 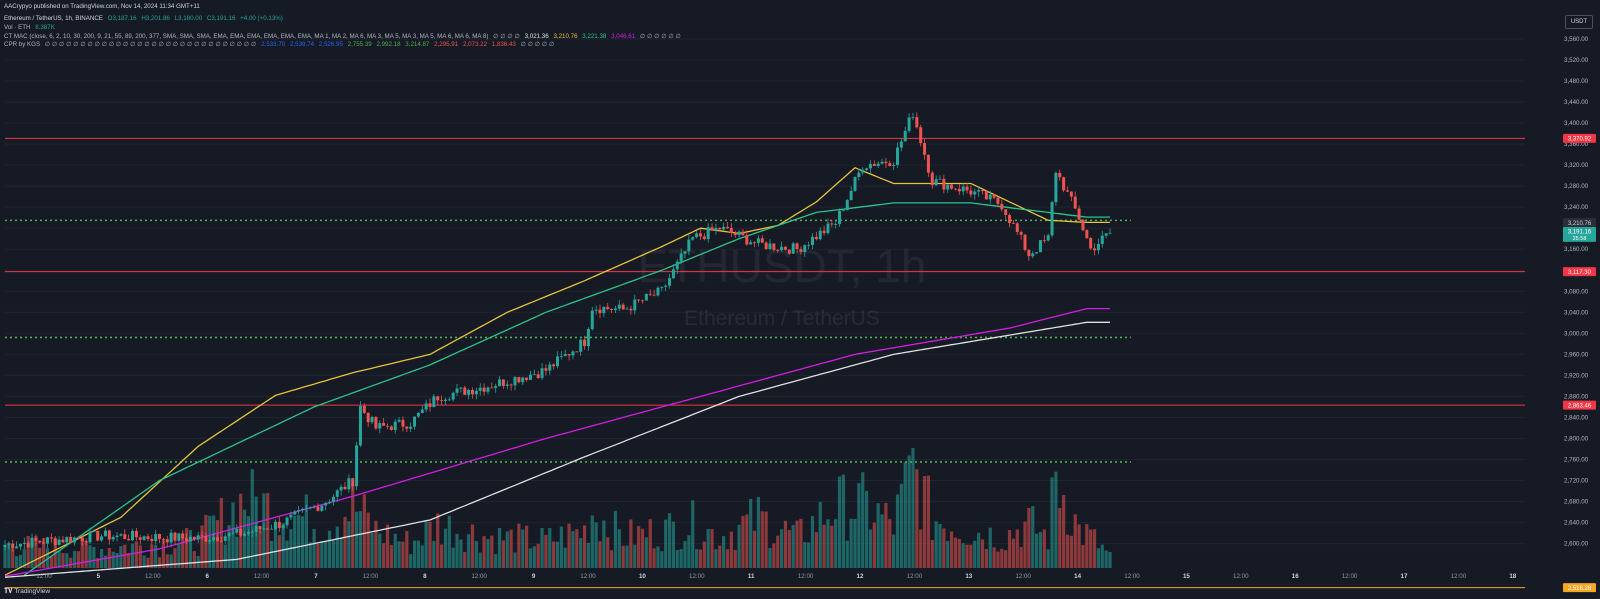 What do you see at coordinates (751, 576) in the screenshot?
I see `time-tick-label: 11` at bounding box center [751, 576].